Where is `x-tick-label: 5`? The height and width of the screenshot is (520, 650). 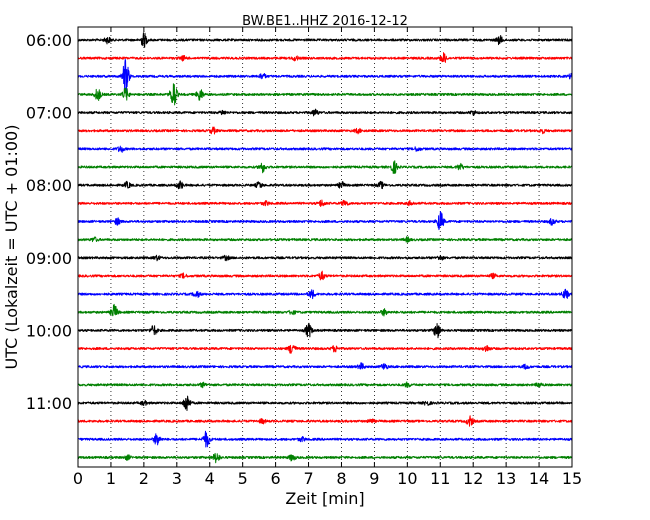
x-tick-label: 5 is located at coordinates (243, 478).